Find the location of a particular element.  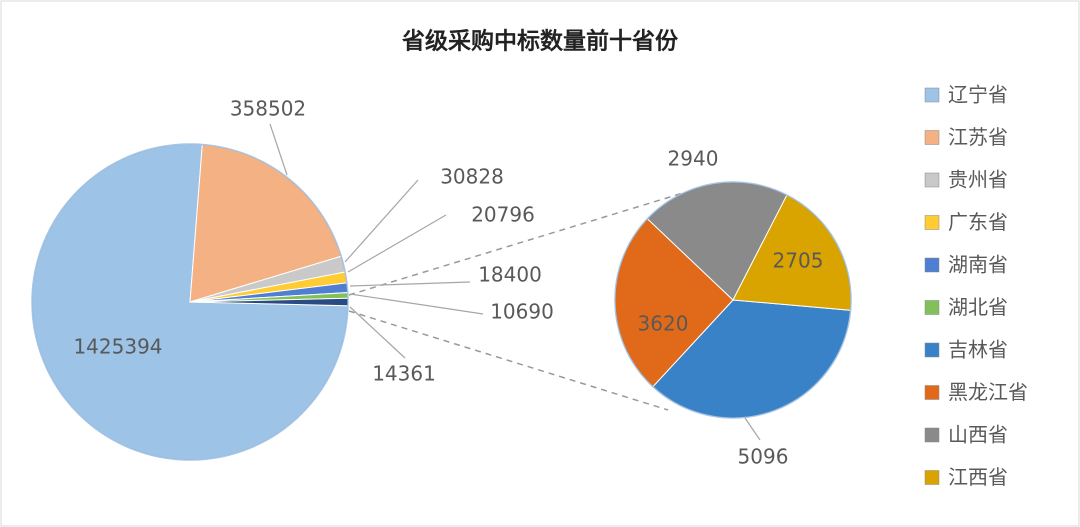

legend-label: 辽宁省 is located at coordinates (978, 95).